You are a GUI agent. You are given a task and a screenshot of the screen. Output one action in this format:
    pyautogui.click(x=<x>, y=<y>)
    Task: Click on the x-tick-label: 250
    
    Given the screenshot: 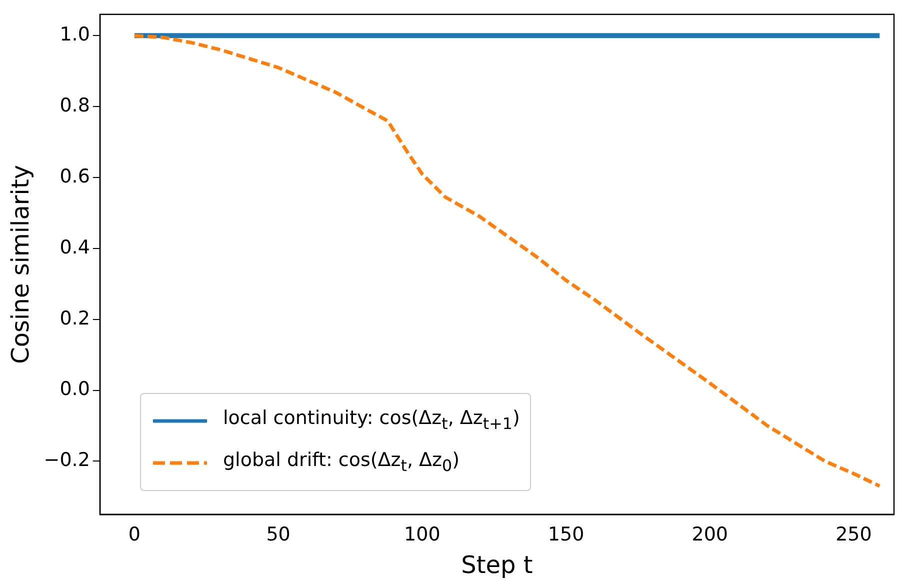 What is the action you would take?
    pyautogui.click(x=854, y=535)
    